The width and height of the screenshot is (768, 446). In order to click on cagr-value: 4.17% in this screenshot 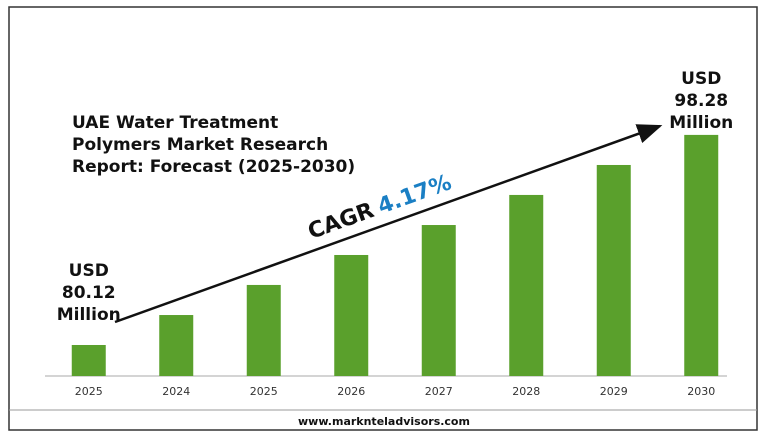, I will do `click(415, 194)`.